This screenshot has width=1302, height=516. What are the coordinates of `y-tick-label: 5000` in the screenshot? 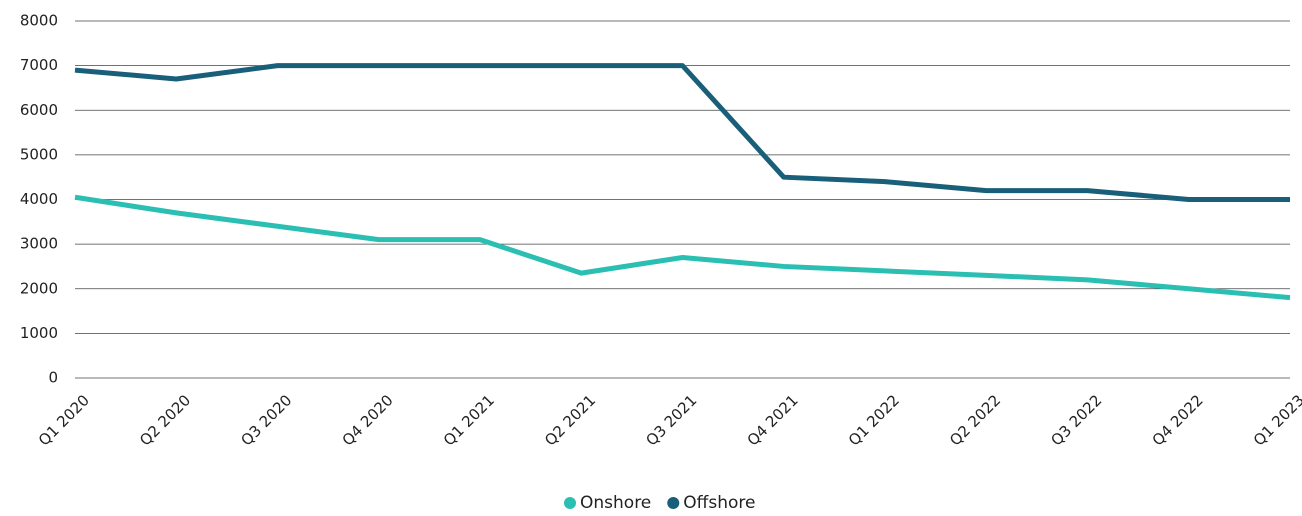 It's located at (39, 154).